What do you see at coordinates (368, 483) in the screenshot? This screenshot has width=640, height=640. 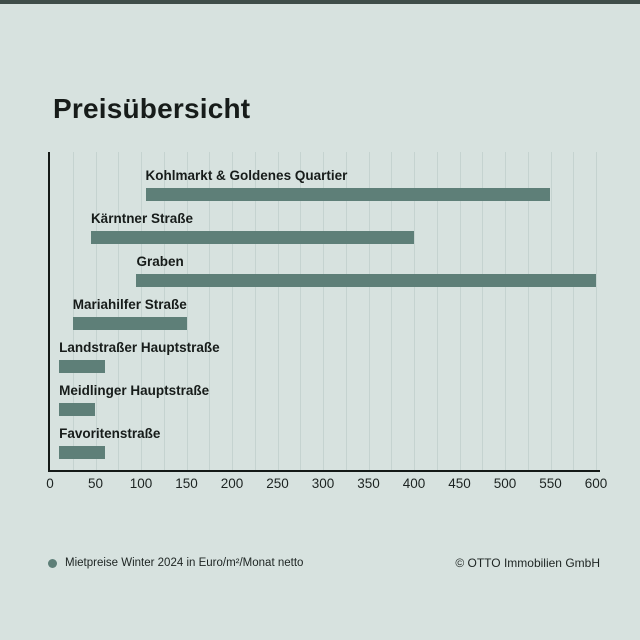 I see `x-tick-label: 350` at bounding box center [368, 483].